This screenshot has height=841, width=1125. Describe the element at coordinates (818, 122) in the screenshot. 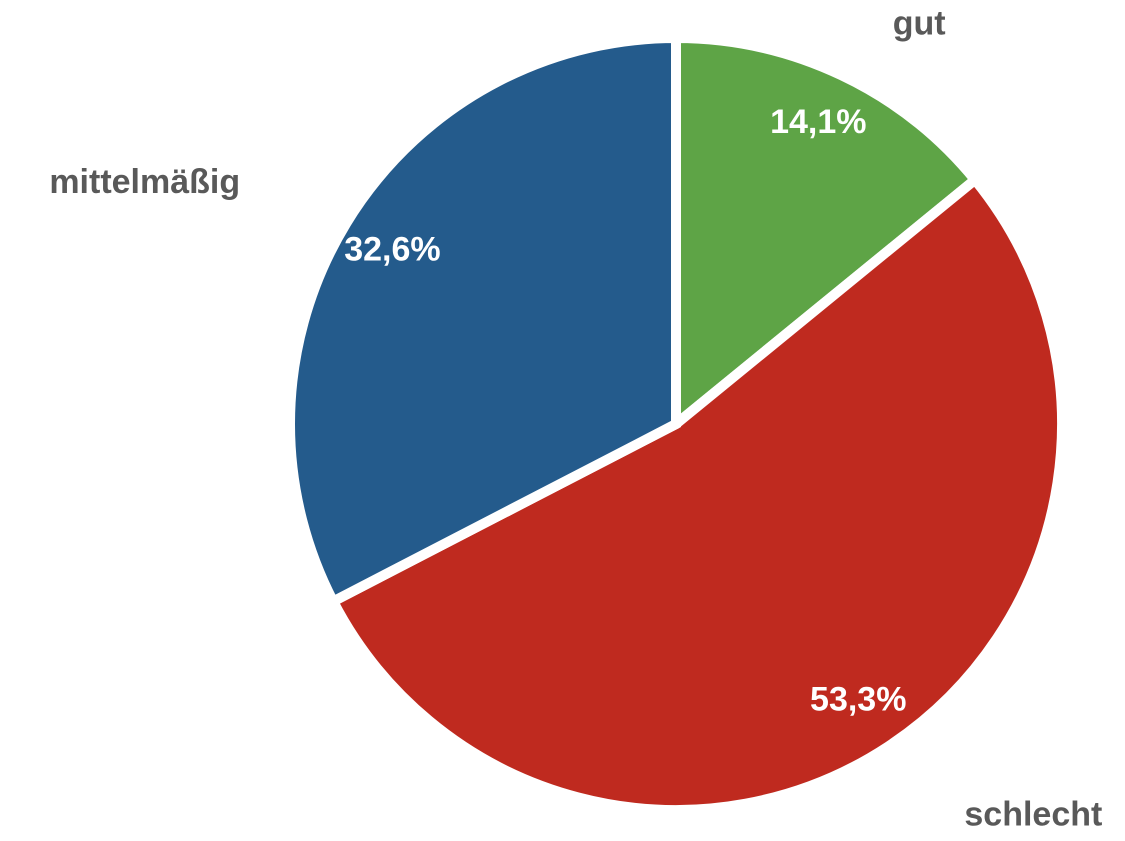

I see `value-label: 14,1%` at that location.